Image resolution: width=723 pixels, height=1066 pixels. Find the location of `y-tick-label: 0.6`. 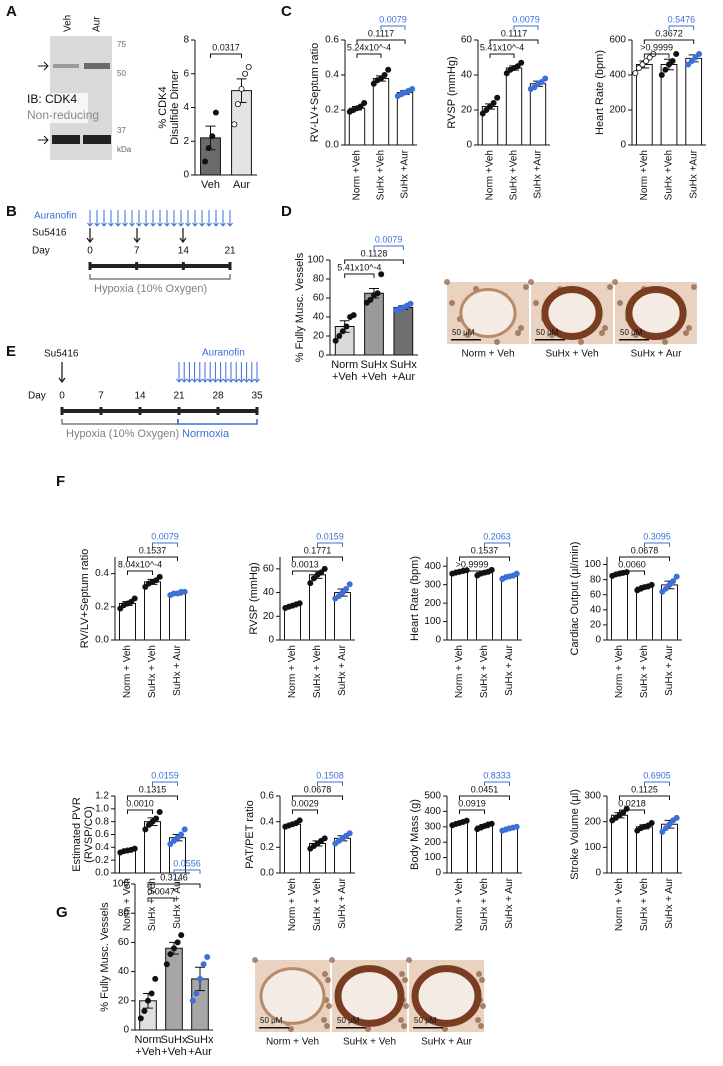

y-tick-label: 0.6 is located at coordinates (102, 834).